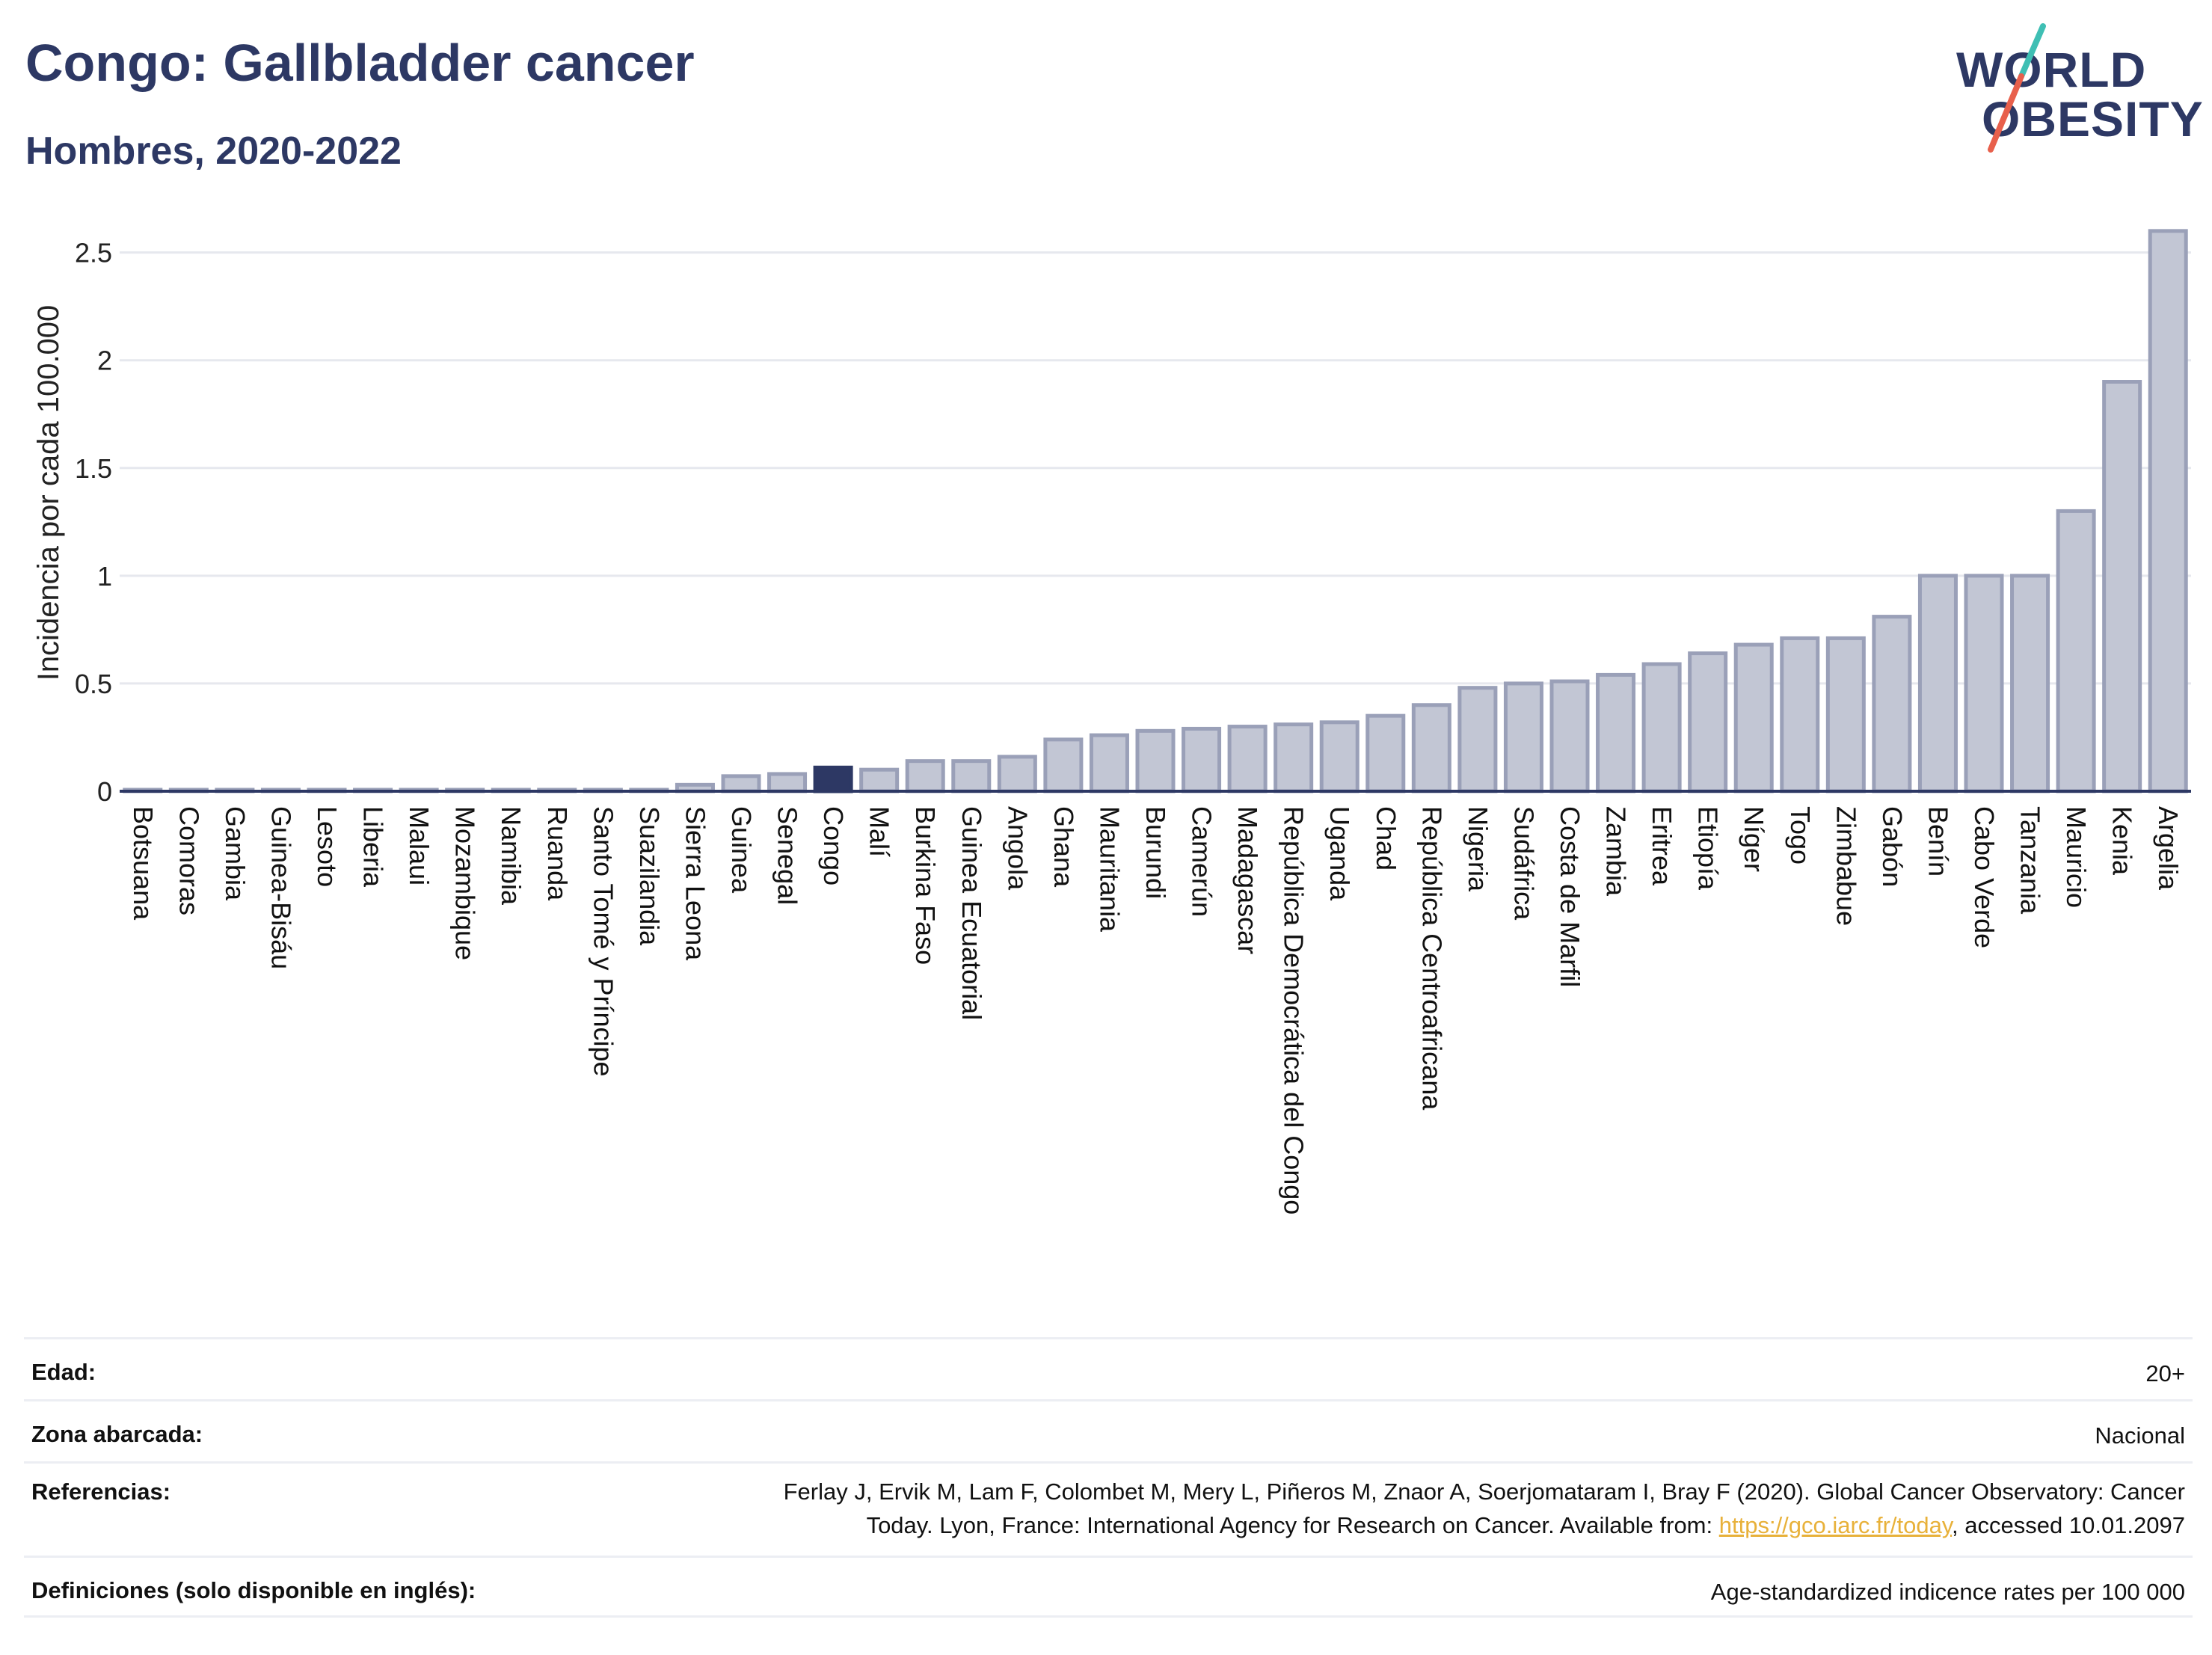 The image size is (2212, 1655). What do you see at coordinates (787, 855) in the screenshot?
I see `x-tick-label: Senegal` at bounding box center [787, 855].